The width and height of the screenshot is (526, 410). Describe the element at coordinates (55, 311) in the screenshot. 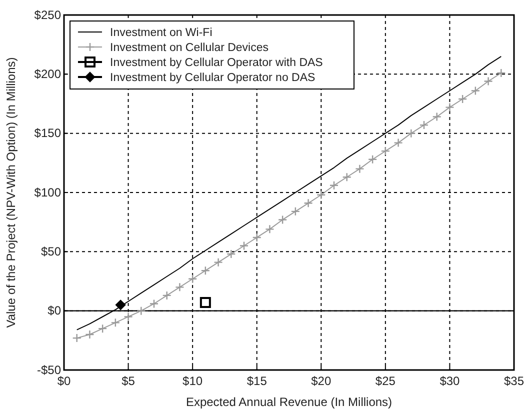

I see `y-tick-label: $0` at that location.